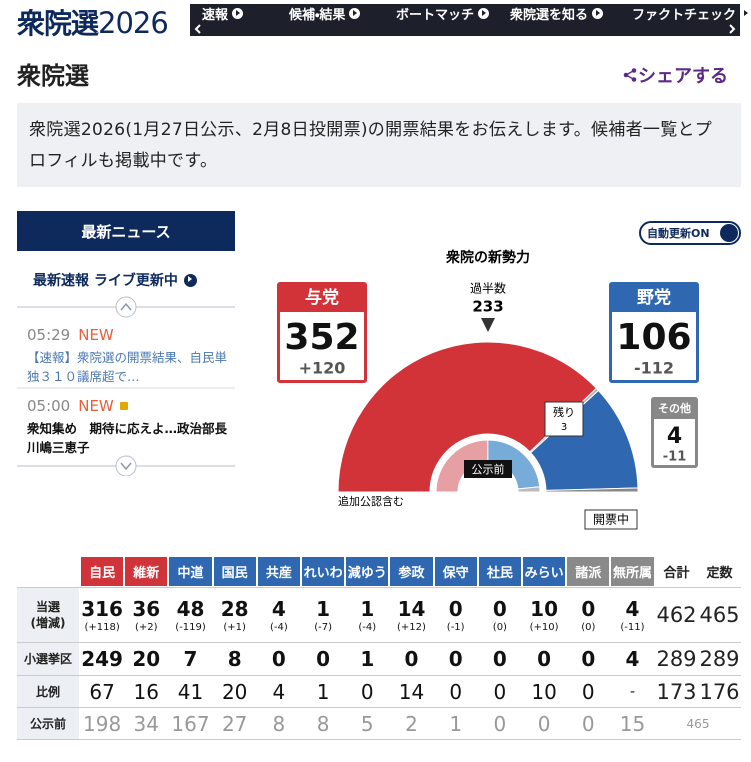 The height and width of the screenshot is (762, 751). Describe the element at coordinates (146, 723) in the screenshot. I see `seat-value: 34` at that location.